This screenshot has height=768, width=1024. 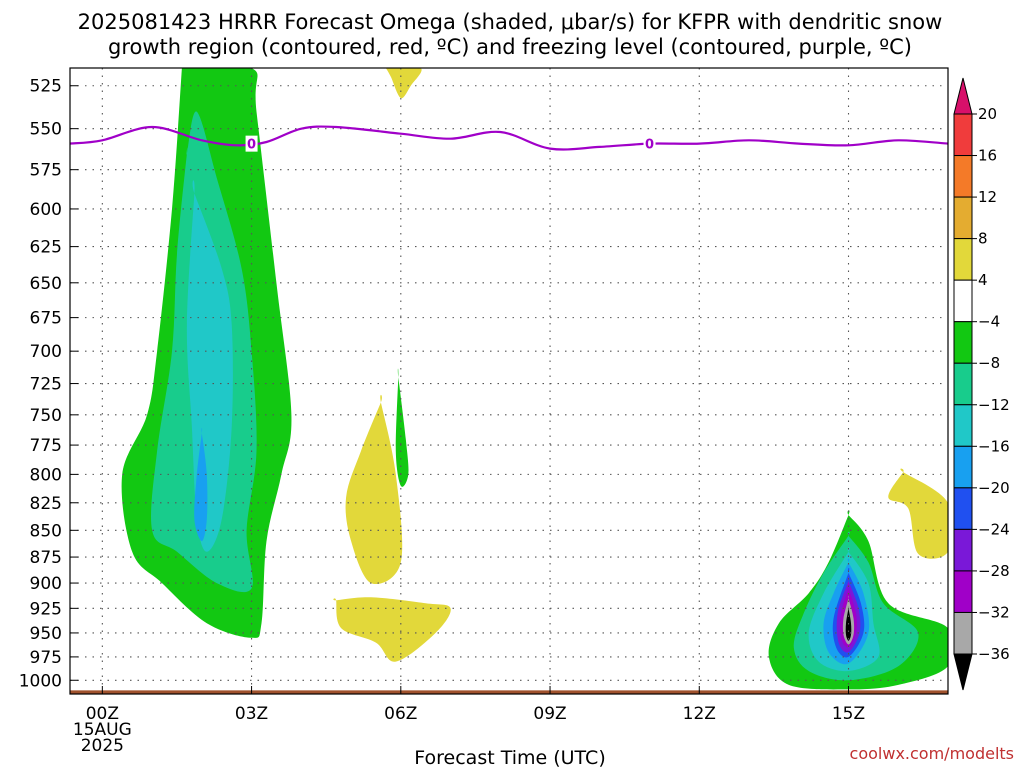 I want to click on colorbar-tick-label: −20, so click(x=994, y=488).